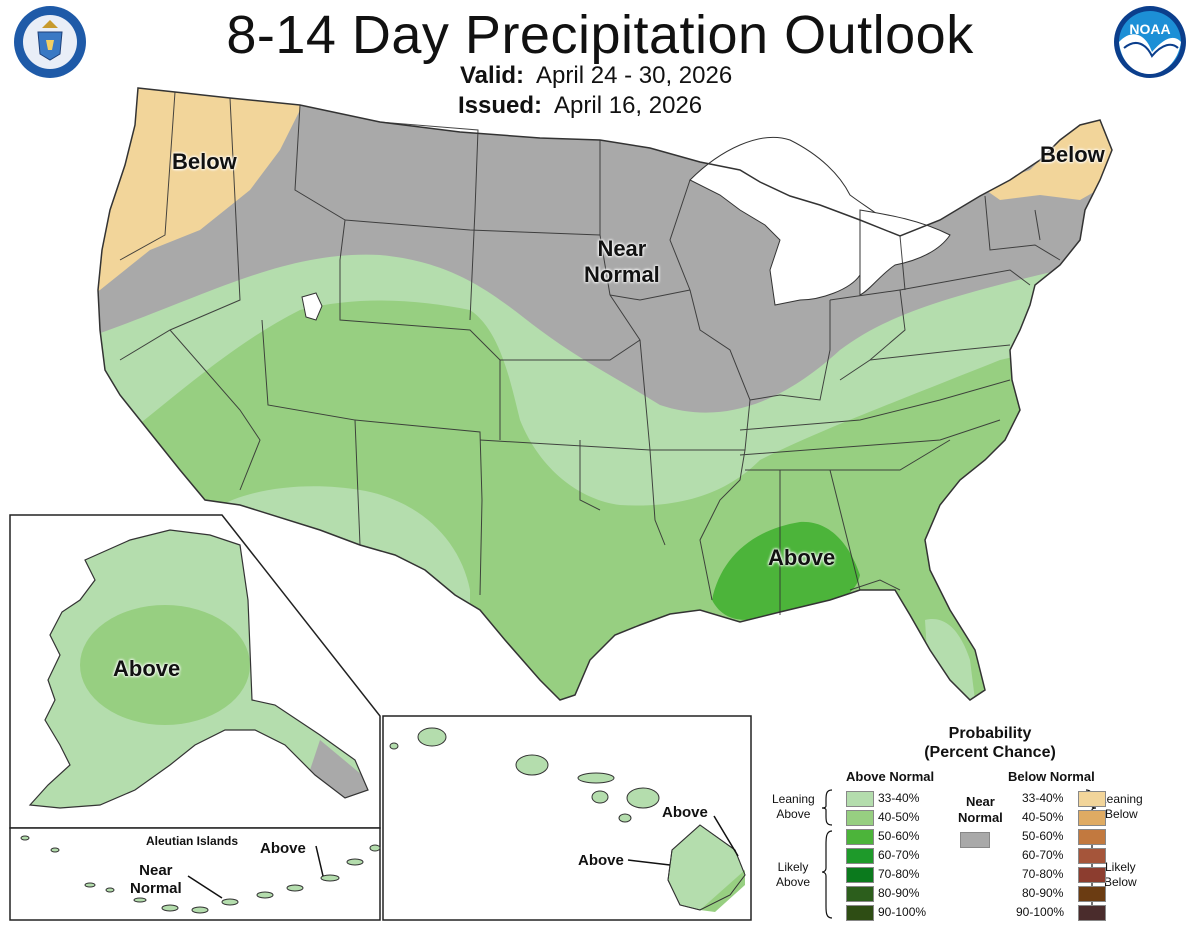 The image size is (1200, 928). I want to click on legend-above-label-90-100: 90-100%, so click(902, 912).